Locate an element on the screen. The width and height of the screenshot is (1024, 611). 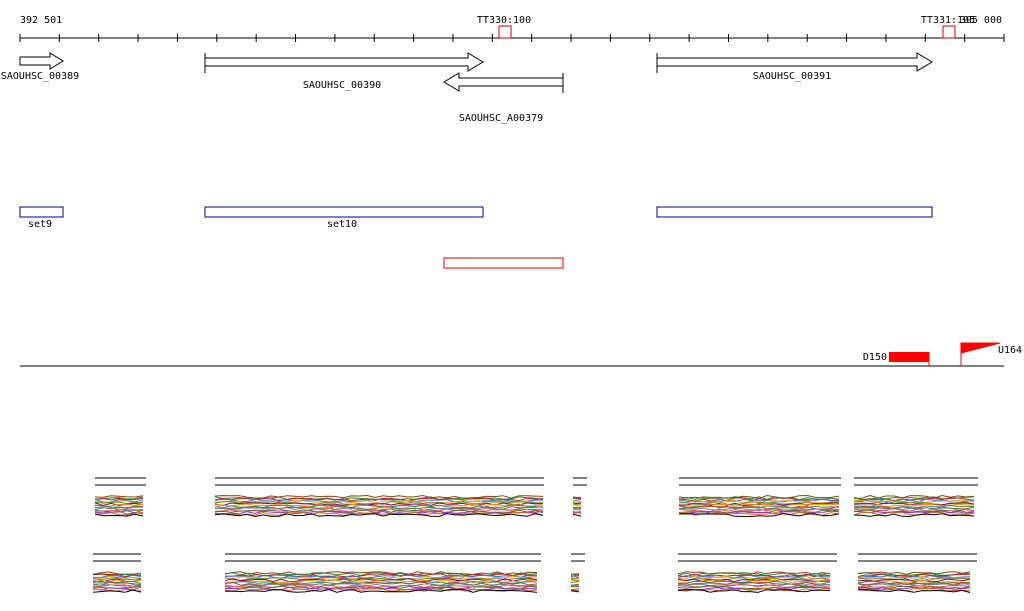
ruler-ticks is located at coordinates (512, 38).